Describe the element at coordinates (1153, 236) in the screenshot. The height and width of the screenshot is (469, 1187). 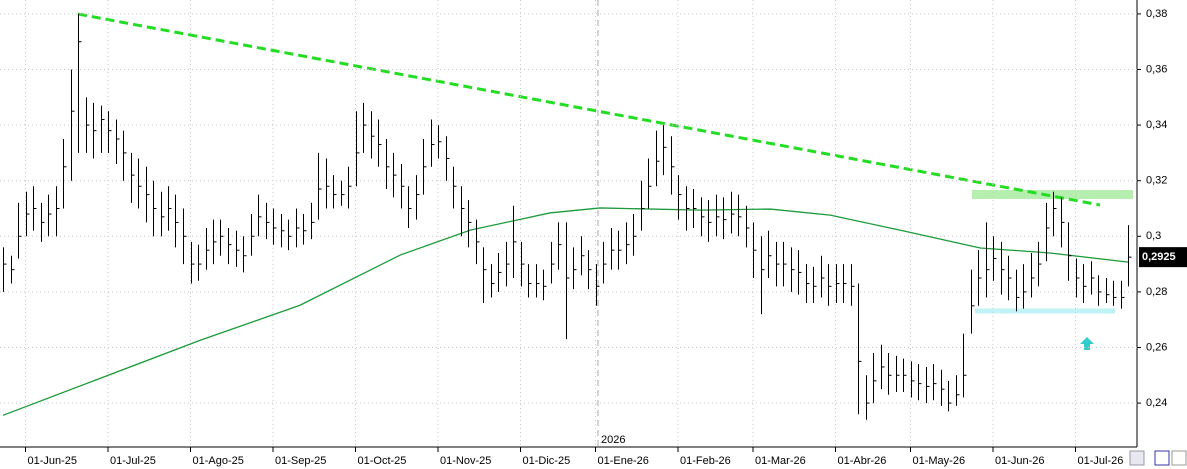
I see `y-tick-label: 0,3` at that location.